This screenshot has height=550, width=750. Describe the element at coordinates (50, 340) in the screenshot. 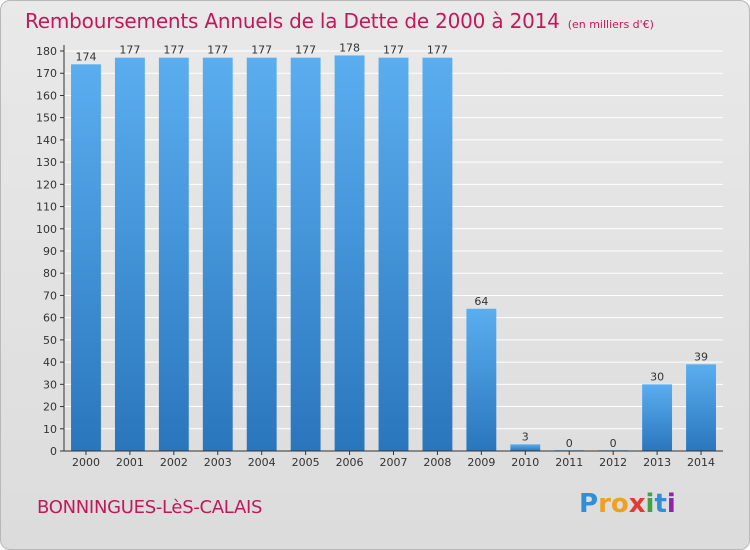

I see `y-tick-label: 50` at that location.